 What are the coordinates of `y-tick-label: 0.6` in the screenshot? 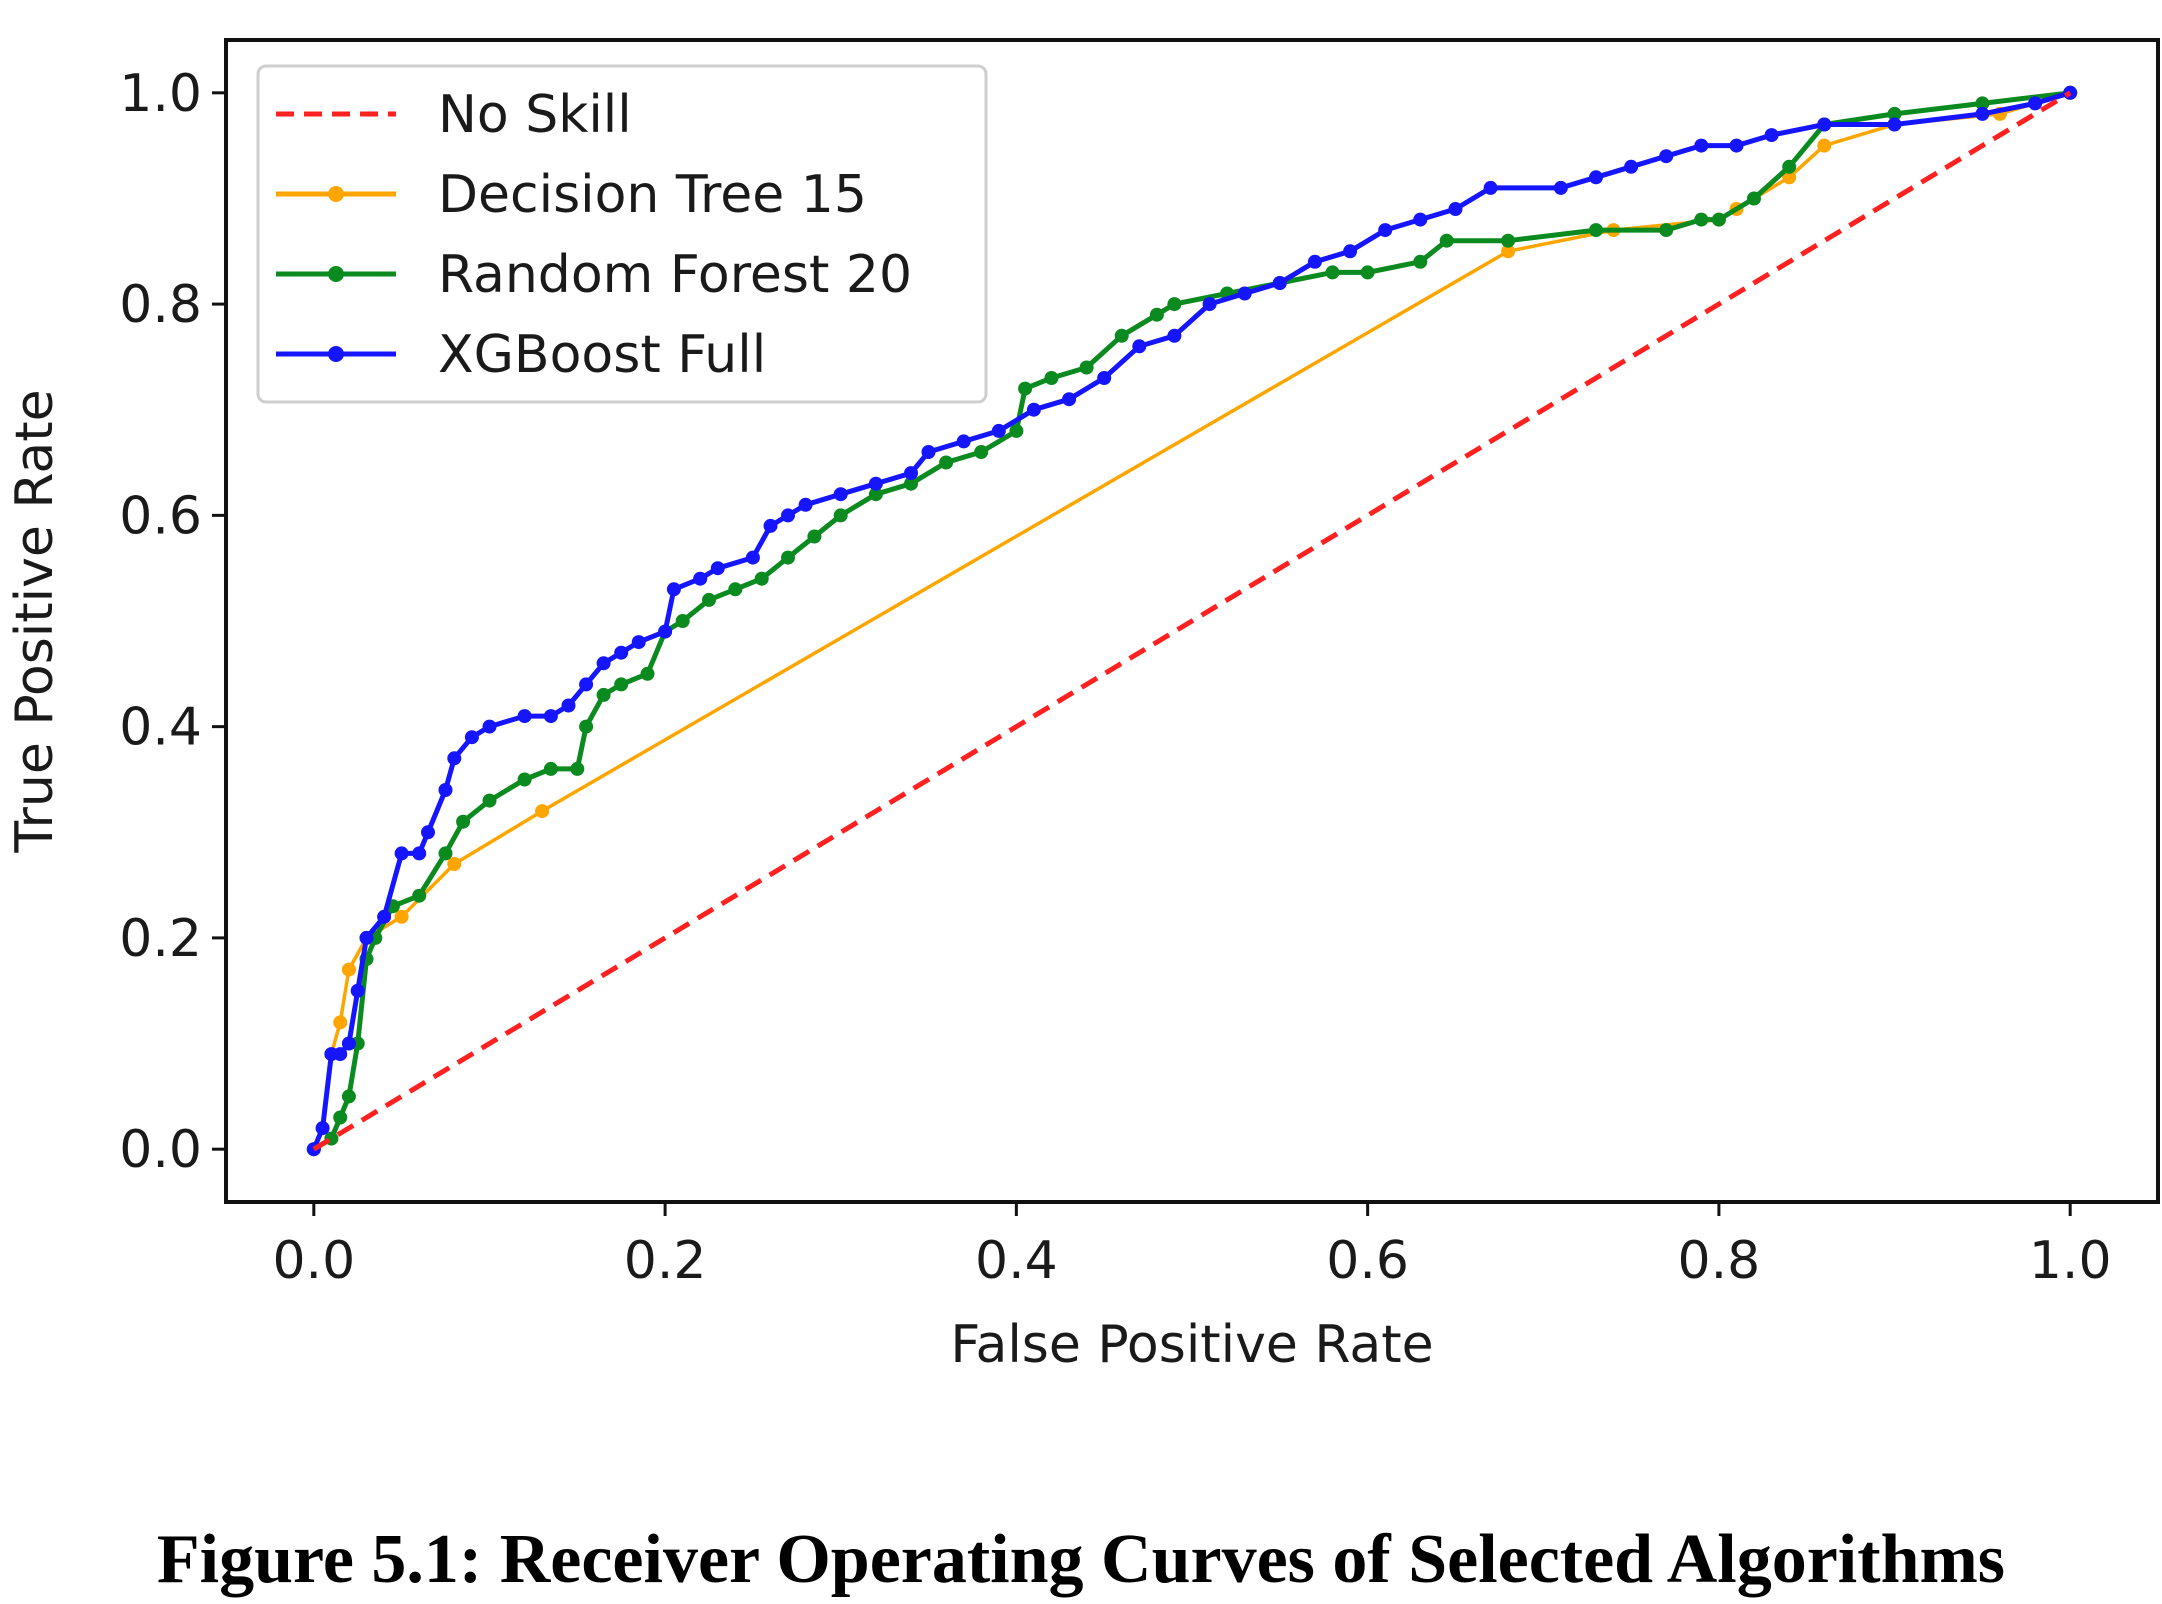 It's located at (160, 516).